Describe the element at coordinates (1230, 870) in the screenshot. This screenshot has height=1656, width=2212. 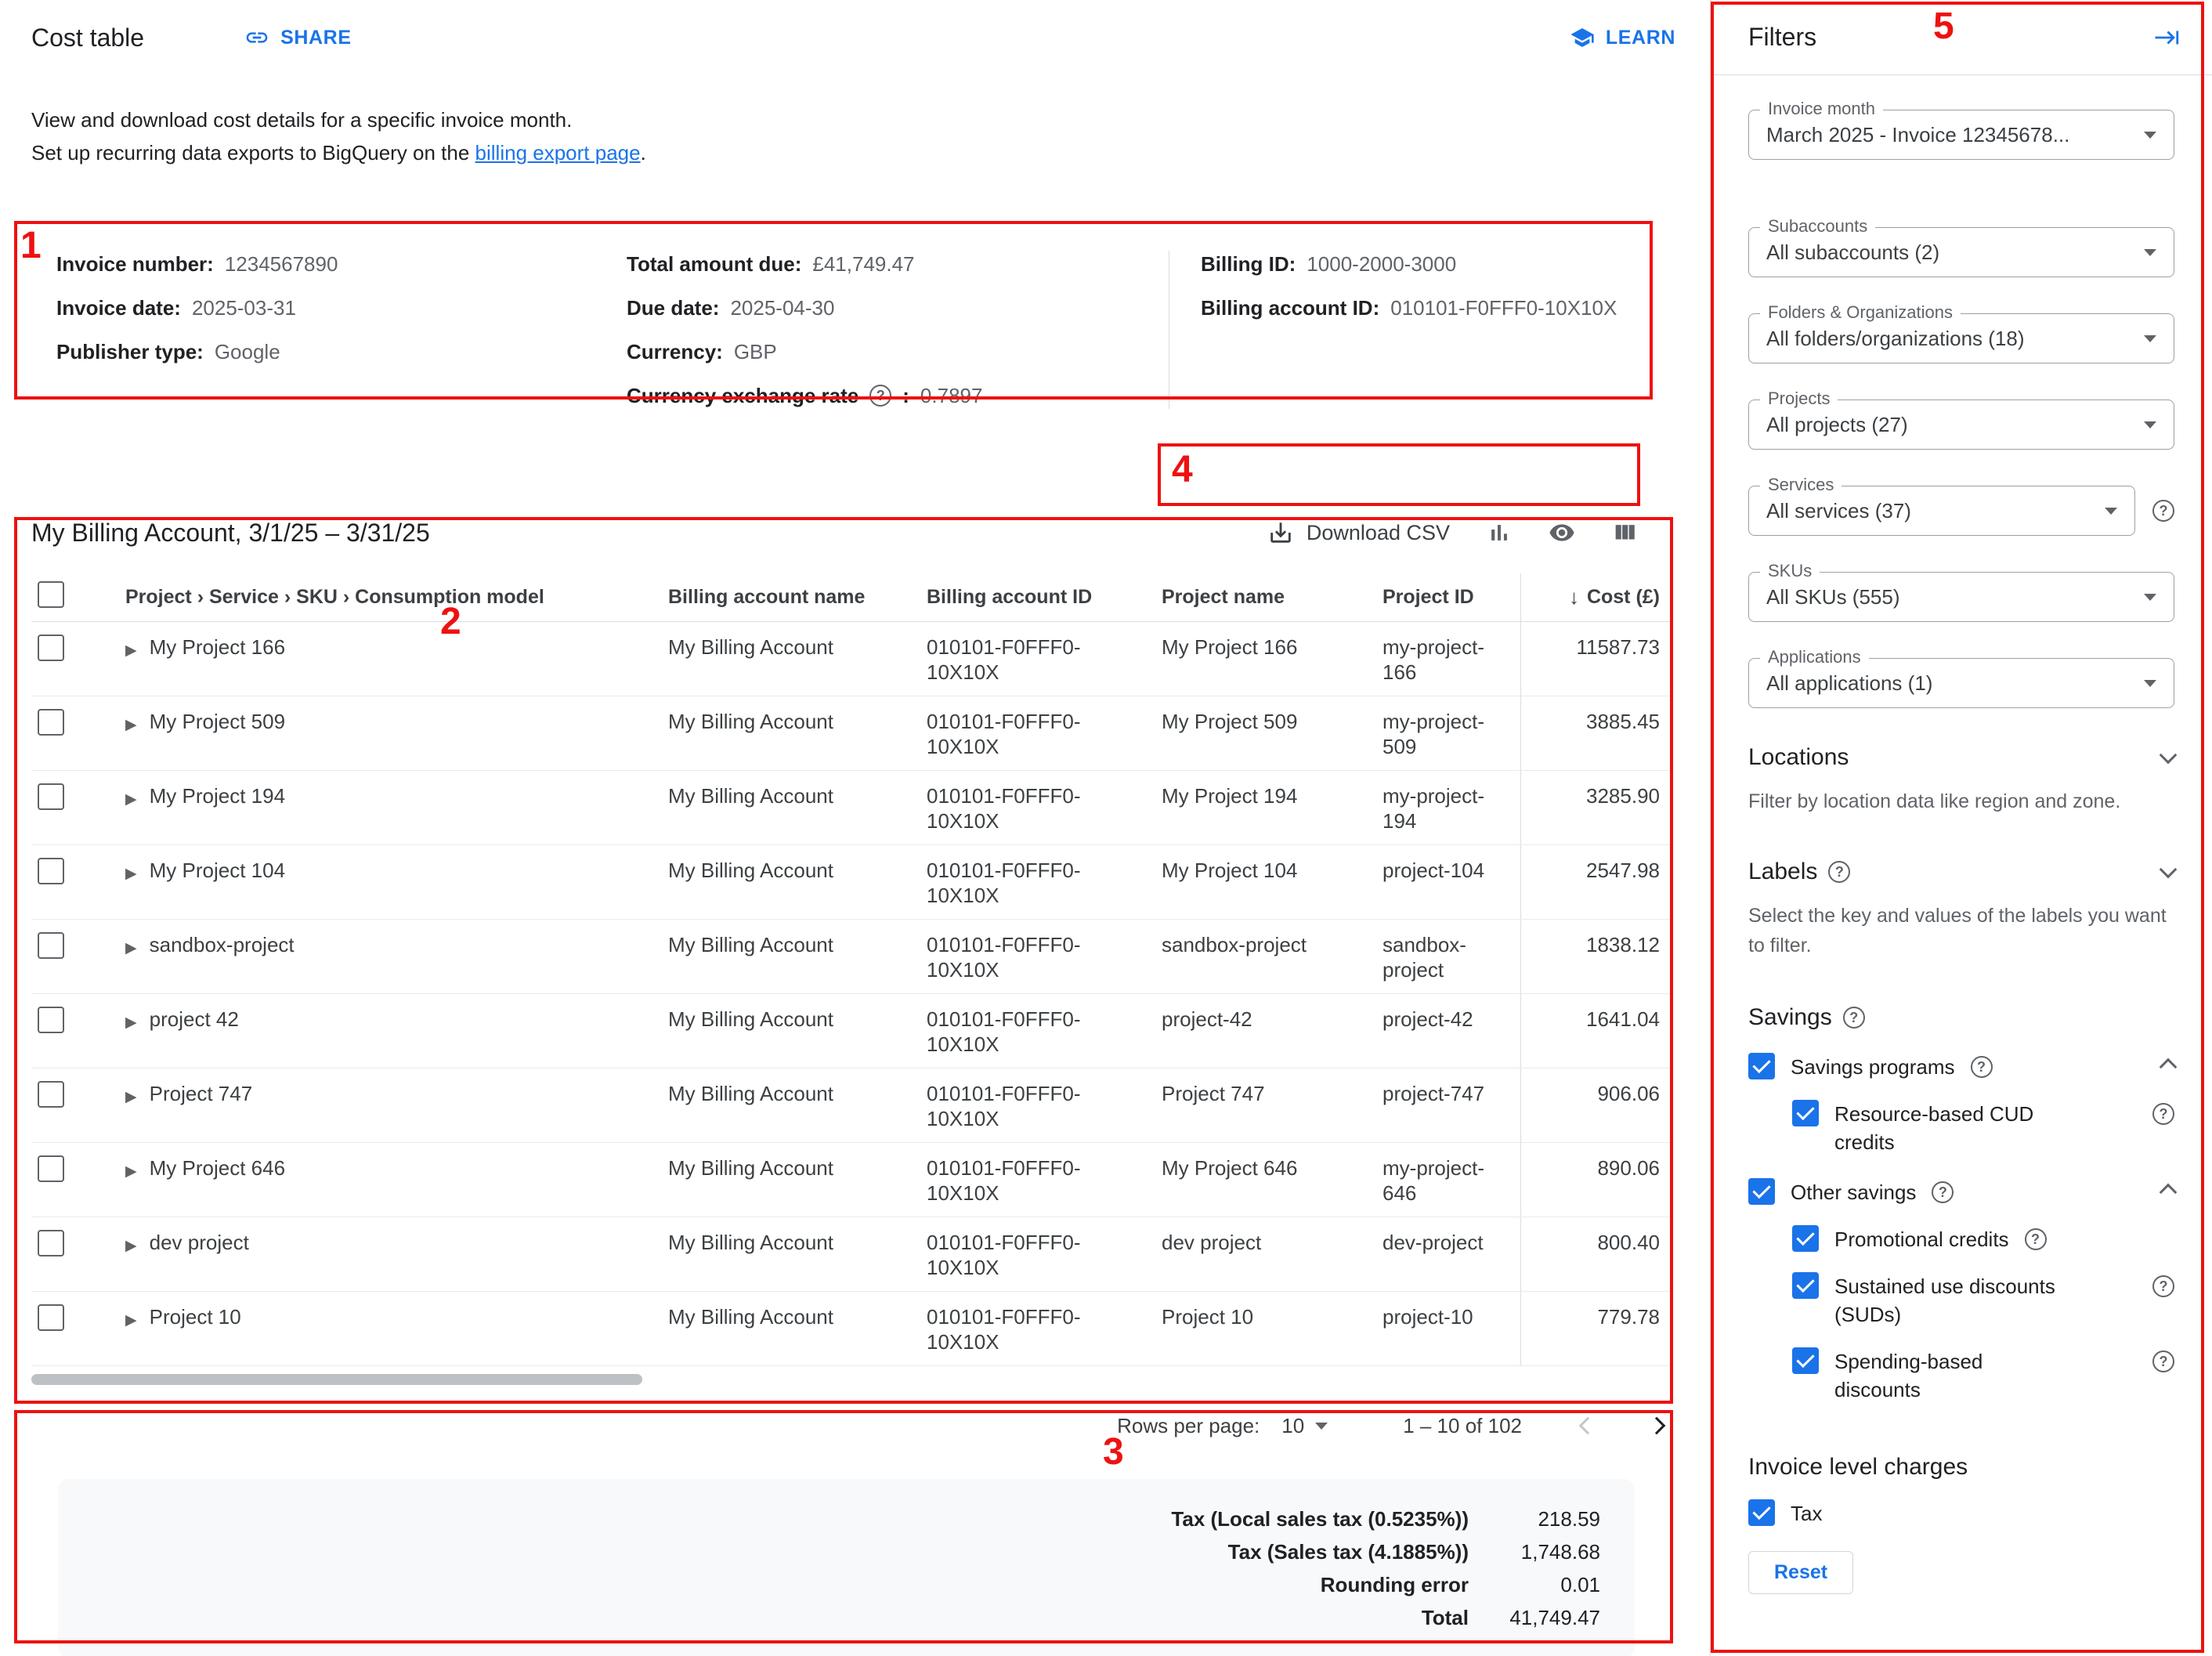
I see `project-name-cell: My Project 104` at that location.